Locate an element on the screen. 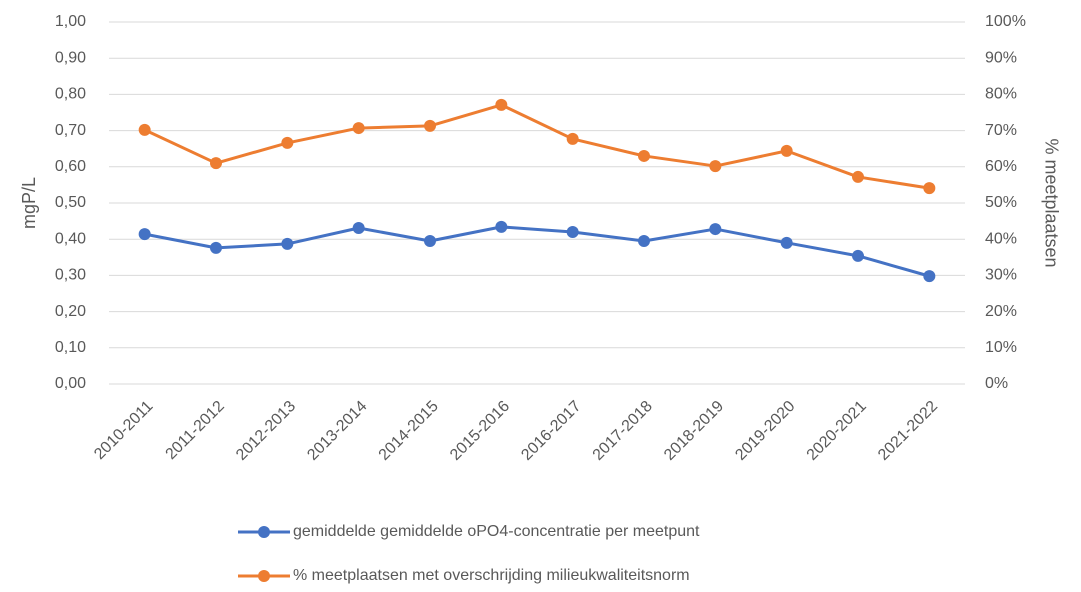 This screenshot has height=592, width=1081. y-tick-label: 0,90 is located at coordinates (70, 57).